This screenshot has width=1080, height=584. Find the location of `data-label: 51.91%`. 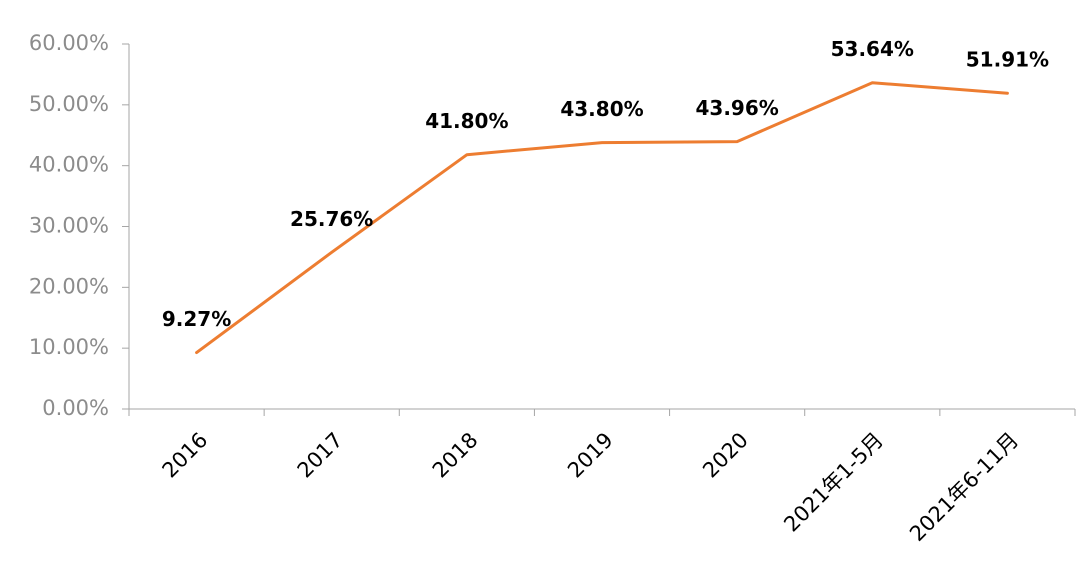

data-label: 51.91% is located at coordinates (1007, 60).